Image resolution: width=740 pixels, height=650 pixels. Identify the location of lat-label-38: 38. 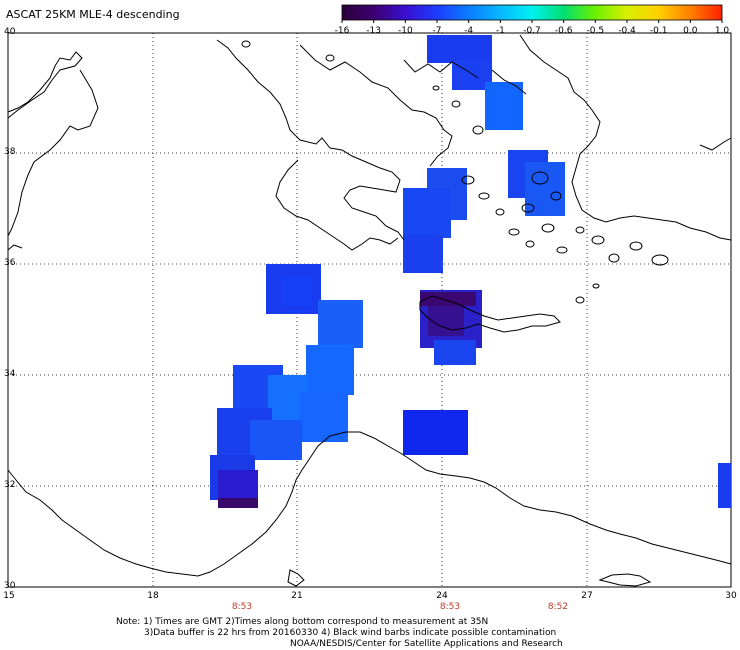
(10, 152).